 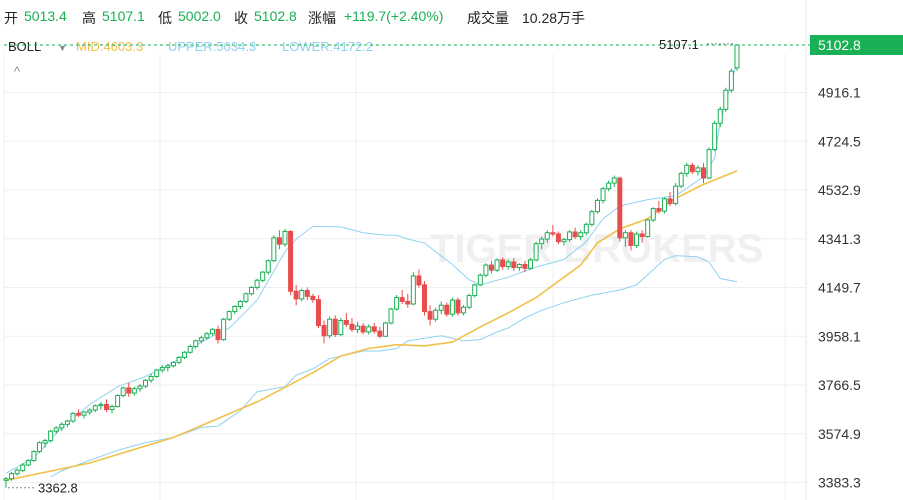 What do you see at coordinates (165, 18) in the screenshot?
I see `low-label: 低` at bounding box center [165, 18].